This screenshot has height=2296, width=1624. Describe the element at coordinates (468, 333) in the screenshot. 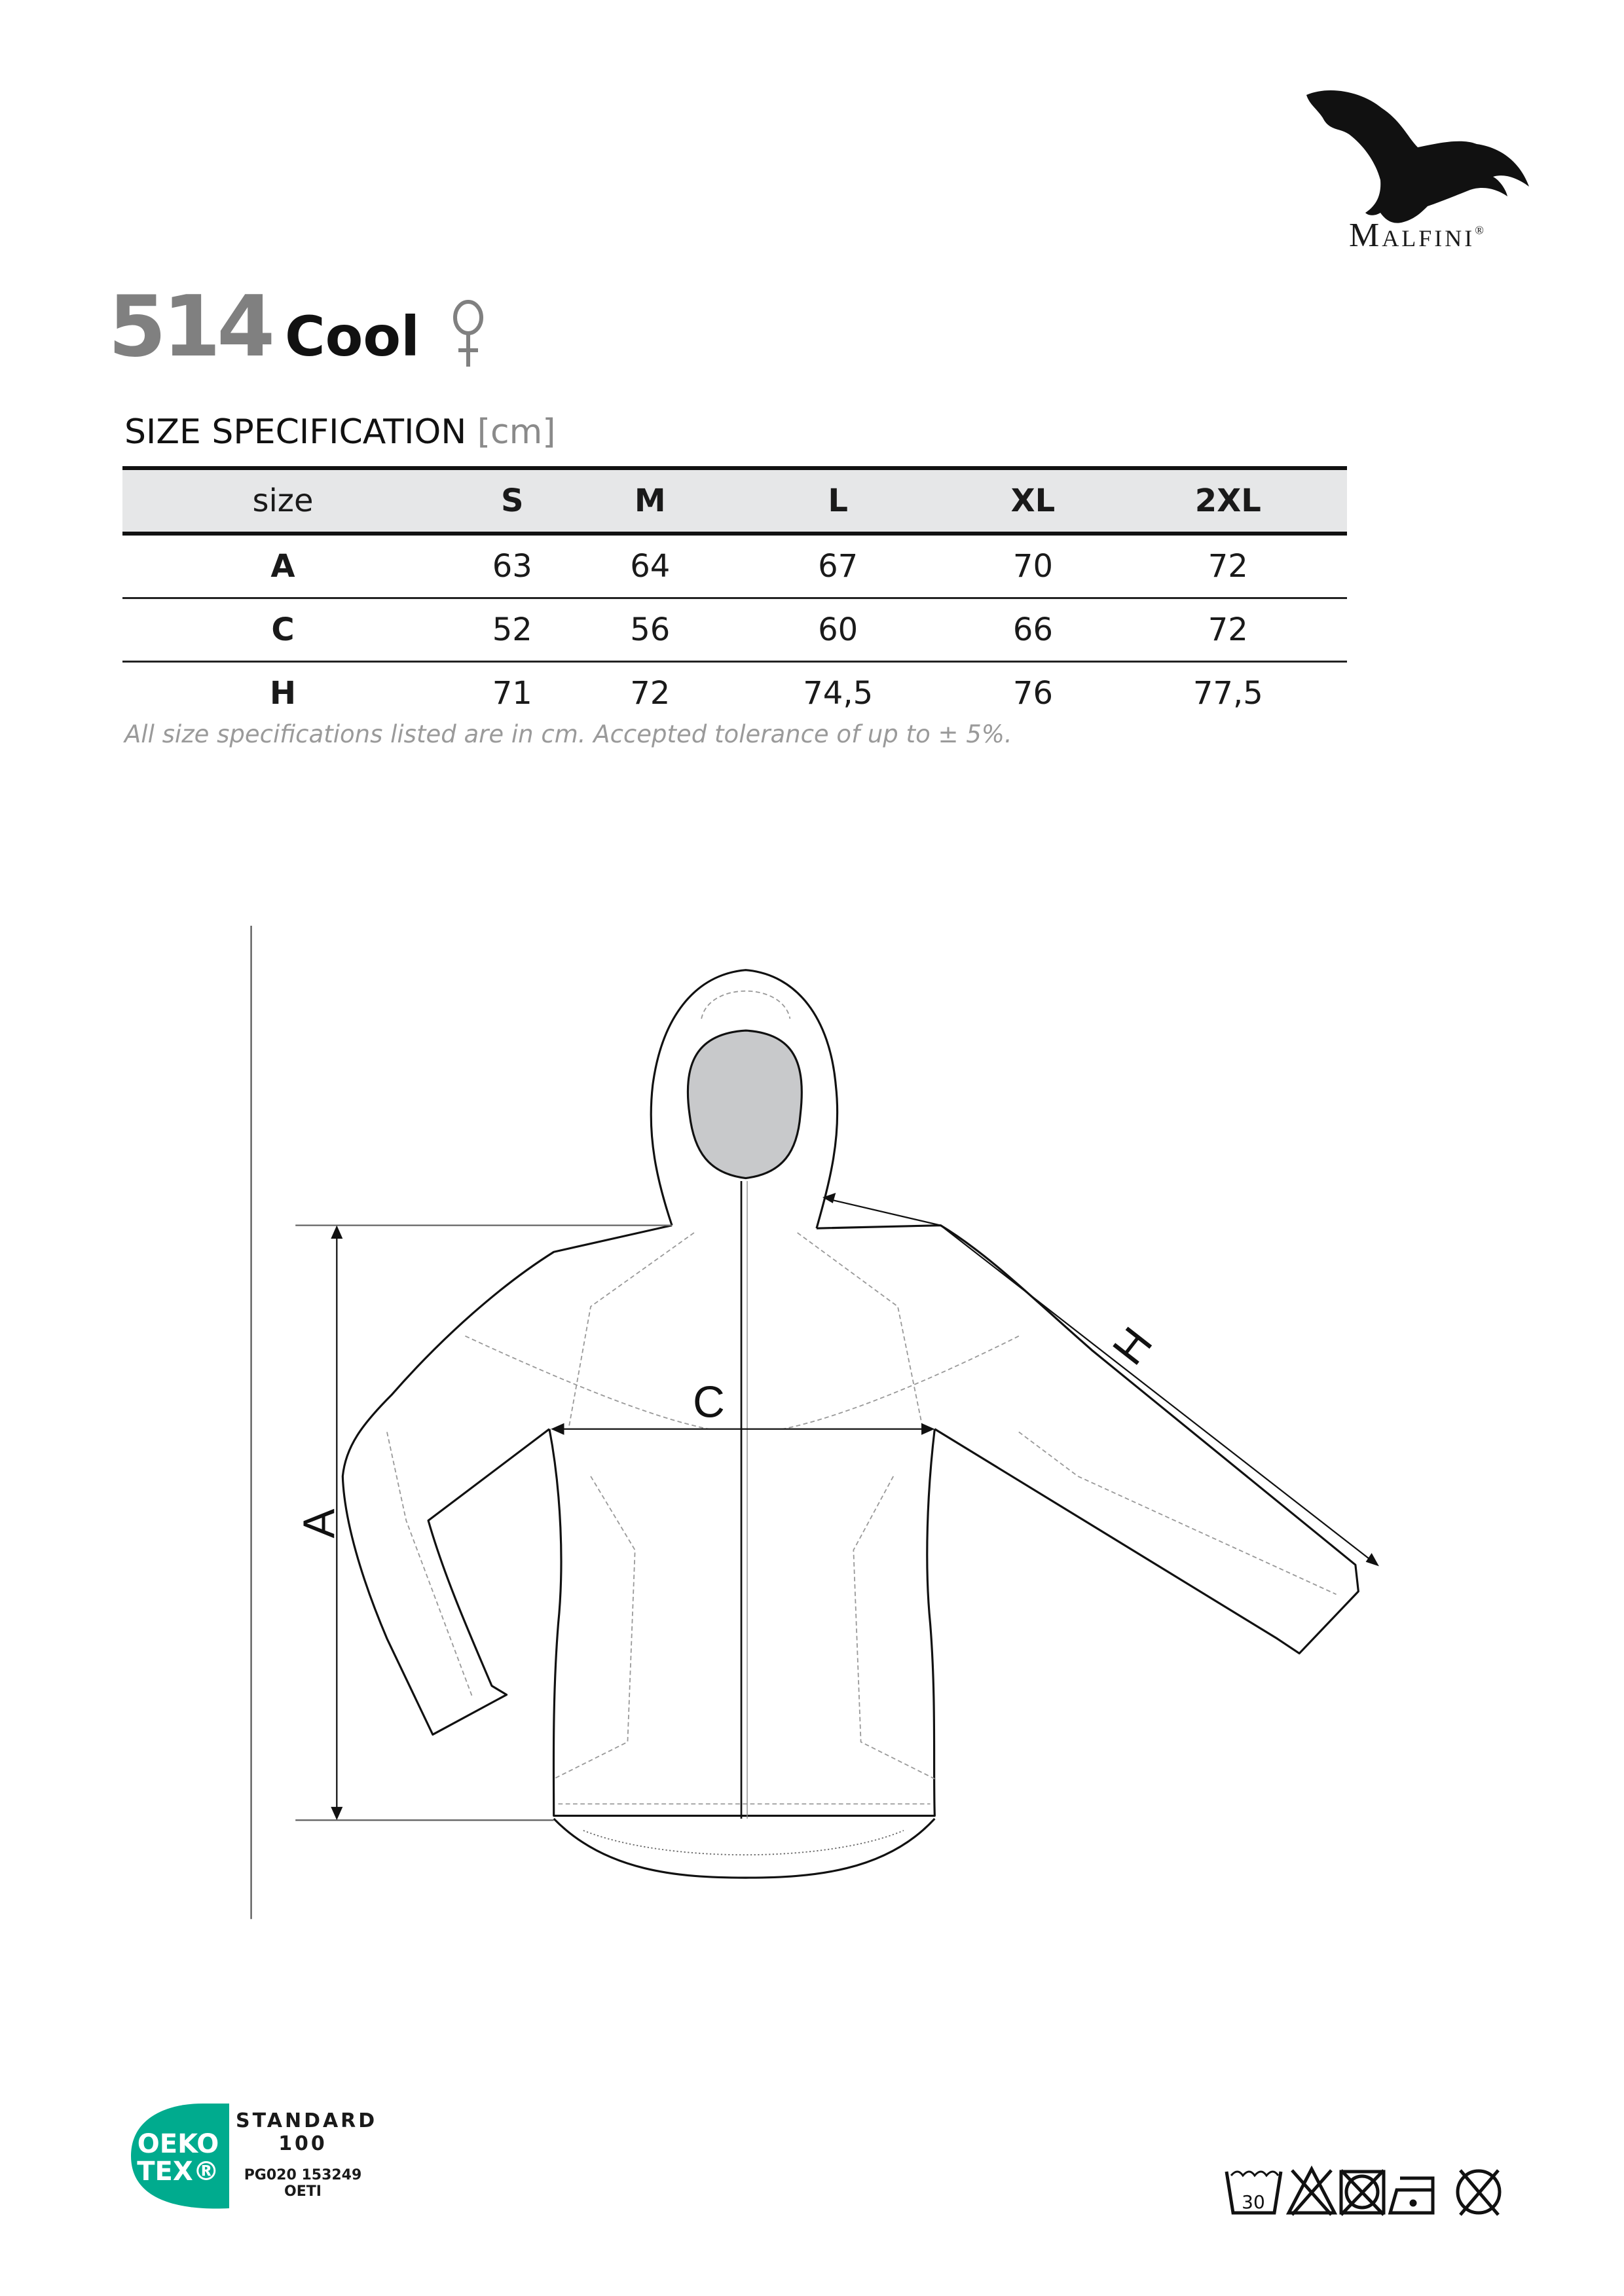

I see `female-icon` at that location.